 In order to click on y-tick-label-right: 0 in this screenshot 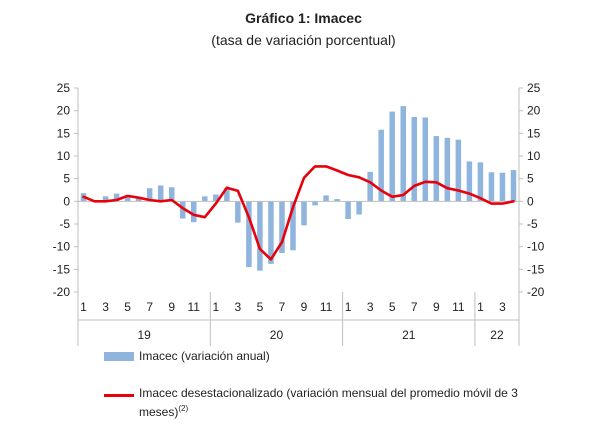, I will do `click(530, 201)`.